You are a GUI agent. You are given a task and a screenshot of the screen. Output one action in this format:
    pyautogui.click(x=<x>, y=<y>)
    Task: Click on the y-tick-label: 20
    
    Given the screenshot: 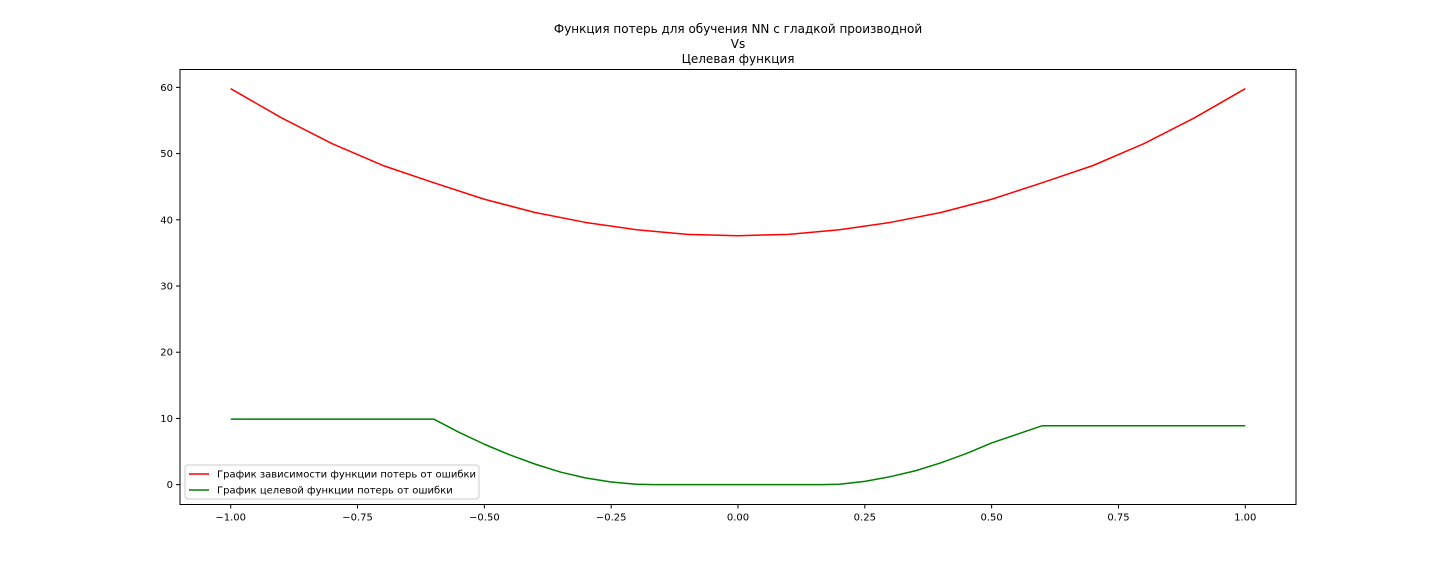 What is the action you would take?
    pyautogui.click(x=166, y=353)
    